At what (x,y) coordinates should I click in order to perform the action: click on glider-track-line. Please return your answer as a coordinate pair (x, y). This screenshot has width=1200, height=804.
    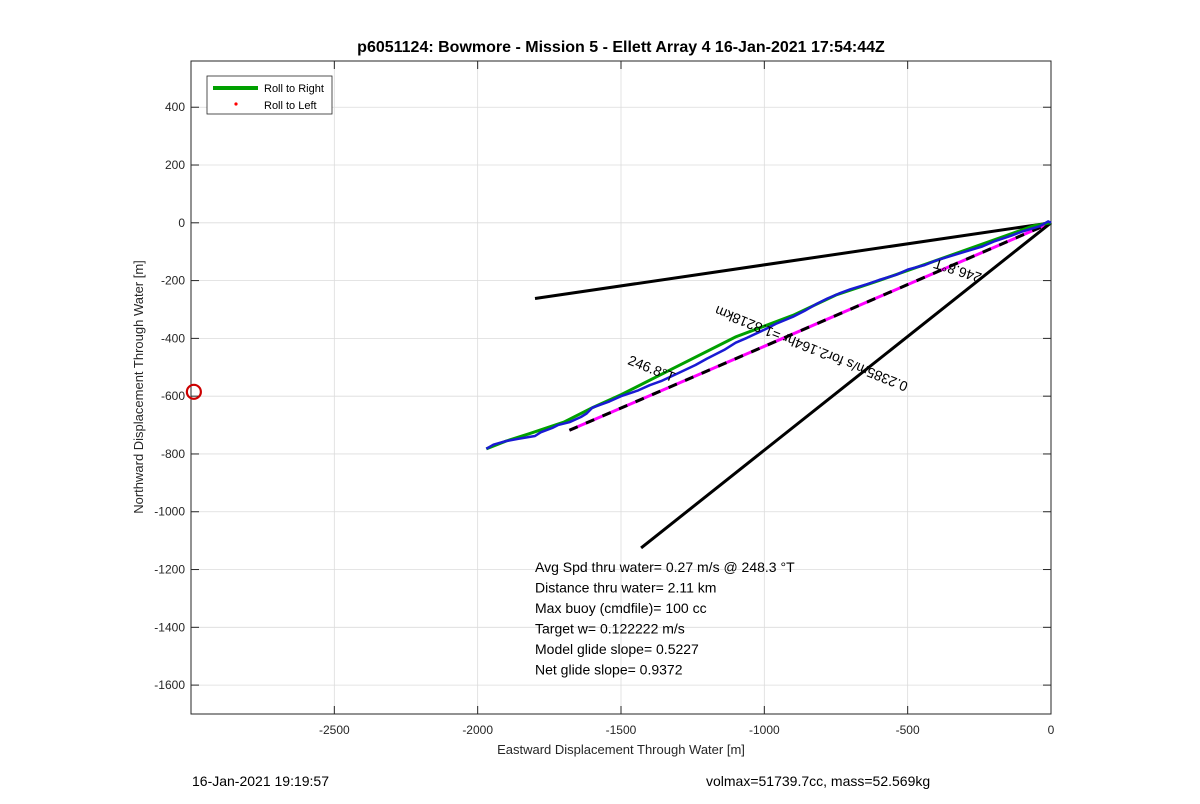
    Looking at the image, I should click on (768, 335).